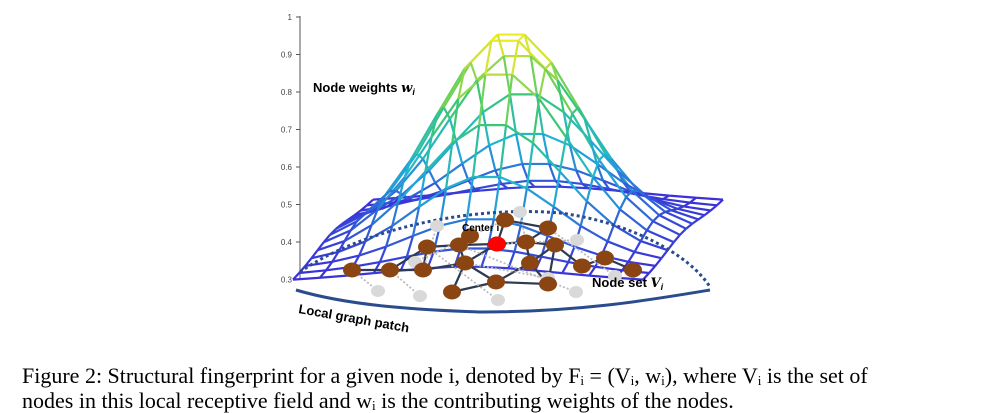  I want to click on axis-tick-label: 0.8, so click(287, 92).